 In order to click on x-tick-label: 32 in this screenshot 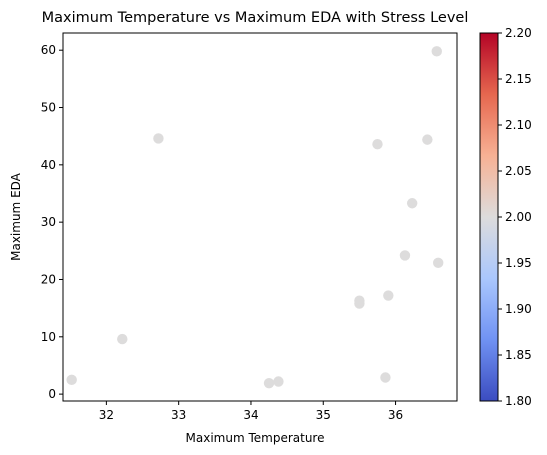, I will do `click(106, 415)`.